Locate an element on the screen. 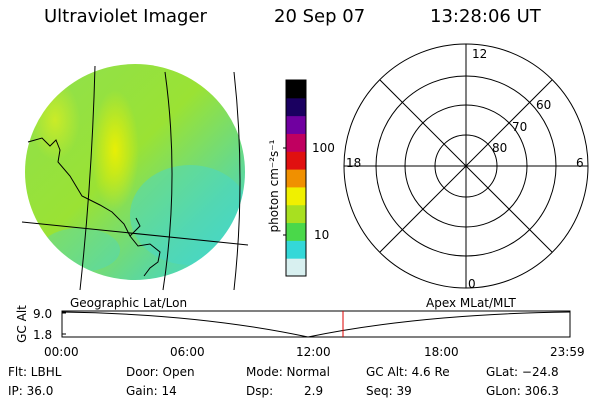  time-tick-2359: 23:59 is located at coordinates (567, 352).